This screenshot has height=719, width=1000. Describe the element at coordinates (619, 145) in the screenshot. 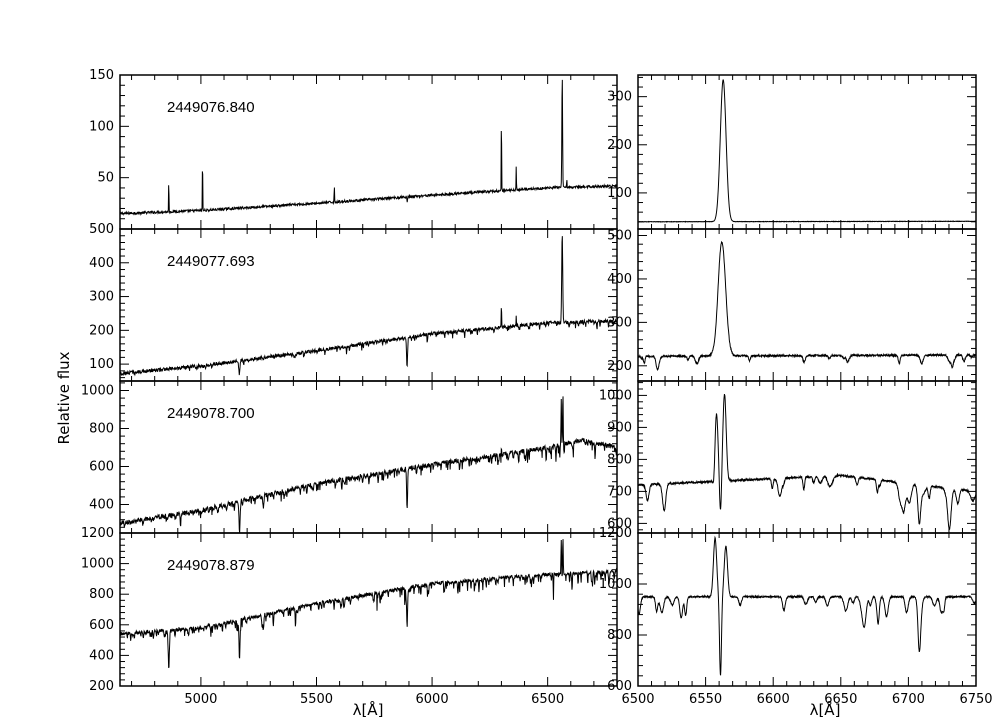

I see `y-tick-label-zoom-1: 200` at that location.